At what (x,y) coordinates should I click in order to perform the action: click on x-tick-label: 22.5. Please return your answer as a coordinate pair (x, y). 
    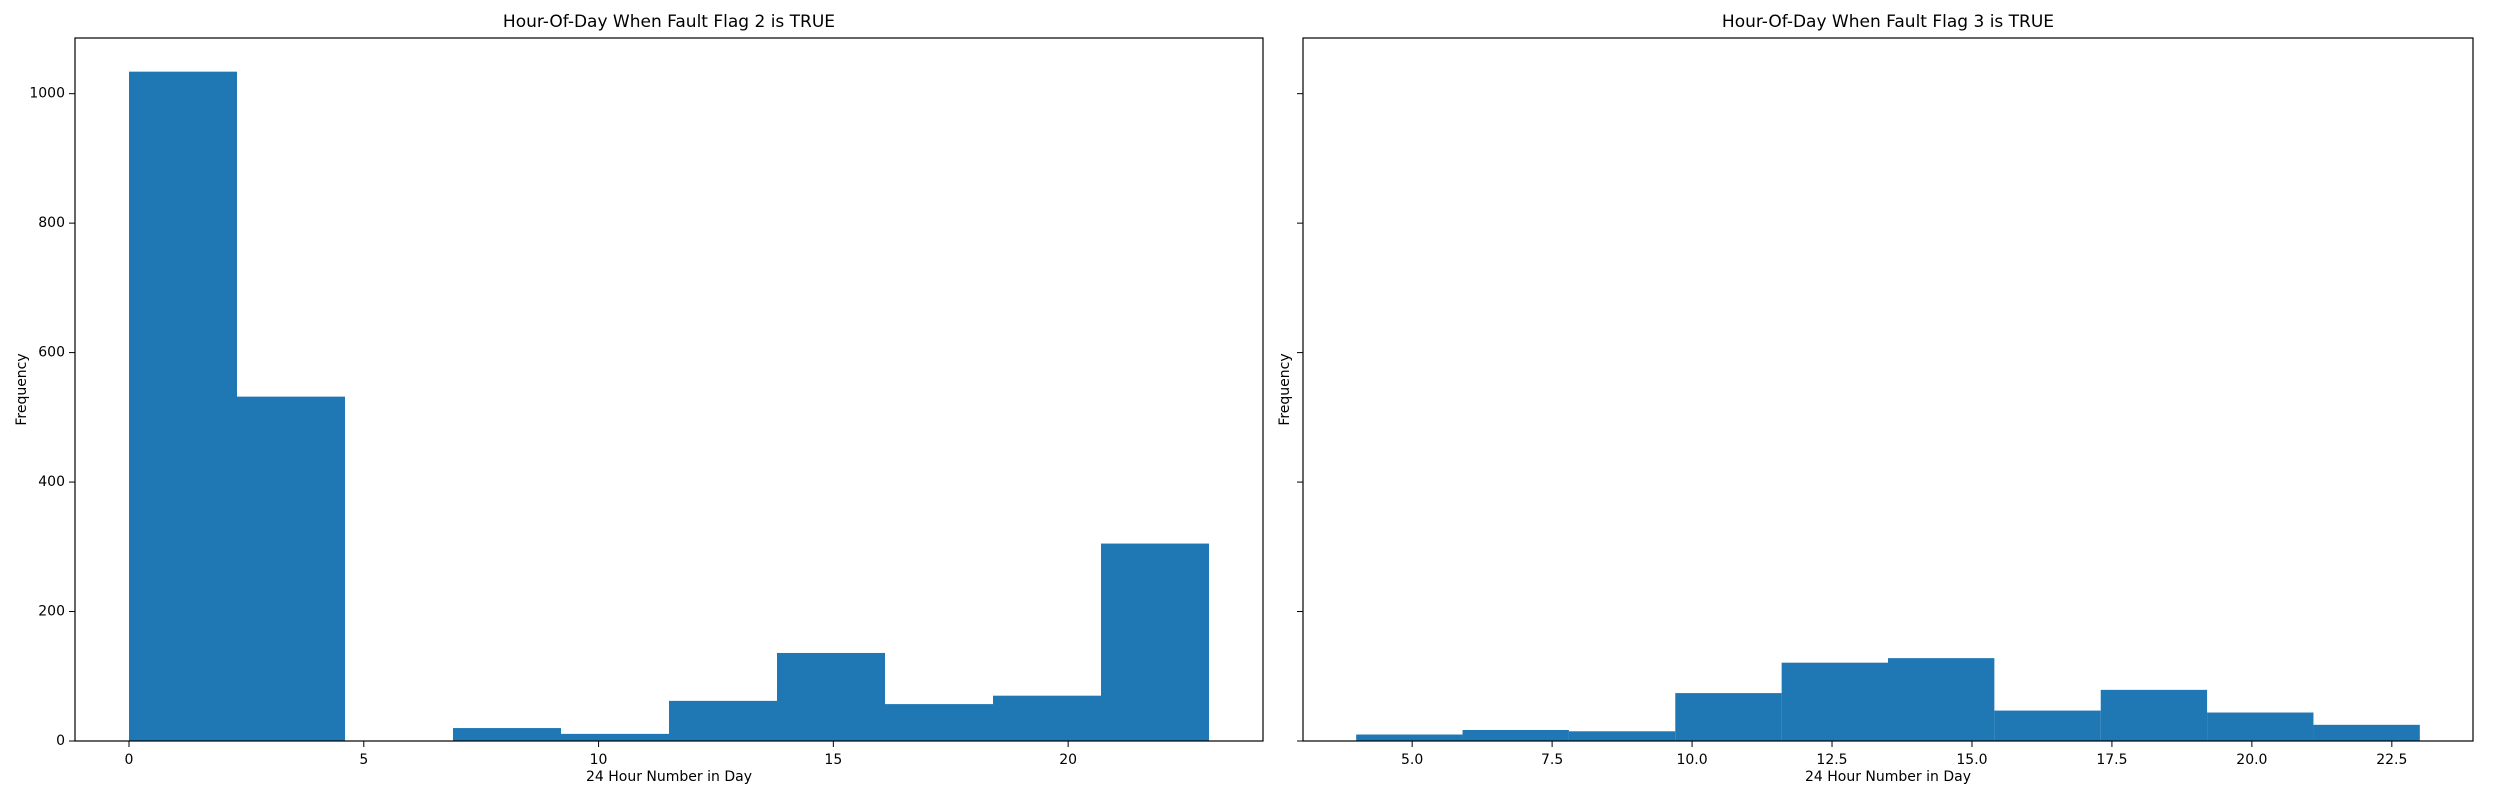
    Looking at the image, I should click on (2391, 760).